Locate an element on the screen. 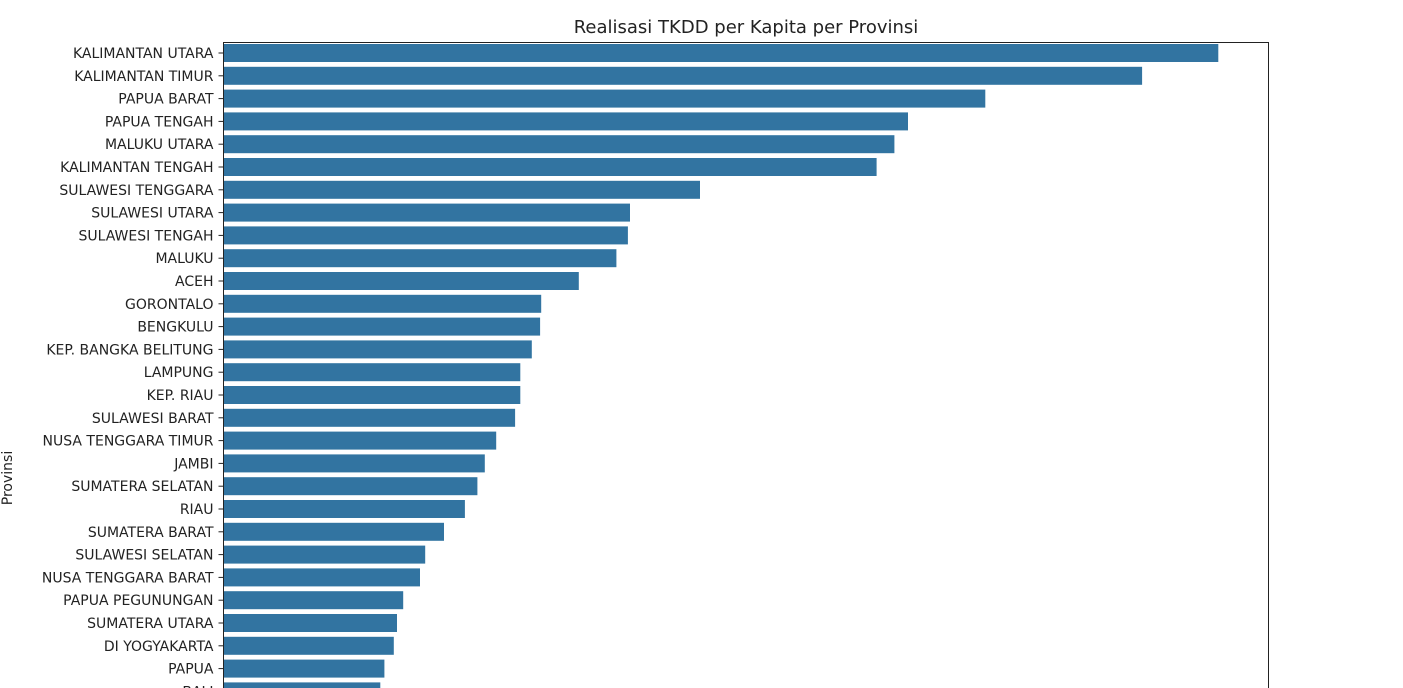 This screenshot has width=1403, height=688. y-tick-label: SULAWESI TENGAH is located at coordinates (145, 236).